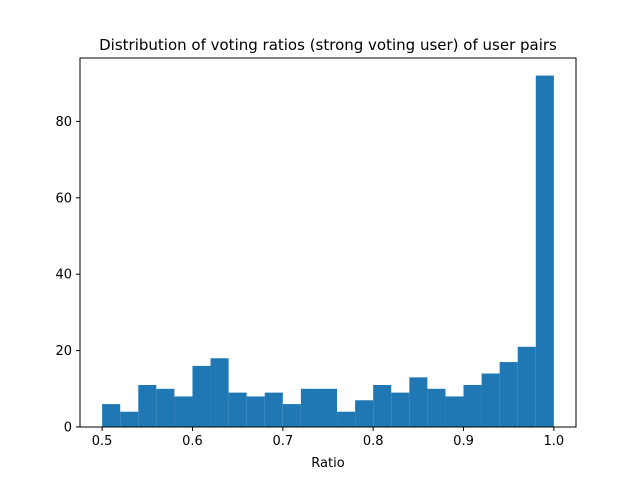  I want to click on x-tick-label: 0.9, so click(463, 441).